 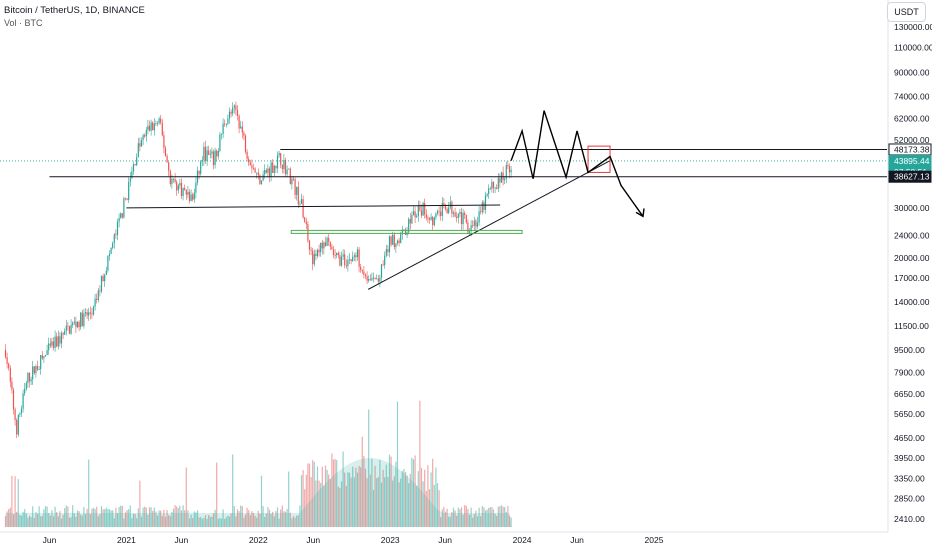 I want to click on time-tick-label: Jun, so click(x=313, y=540).